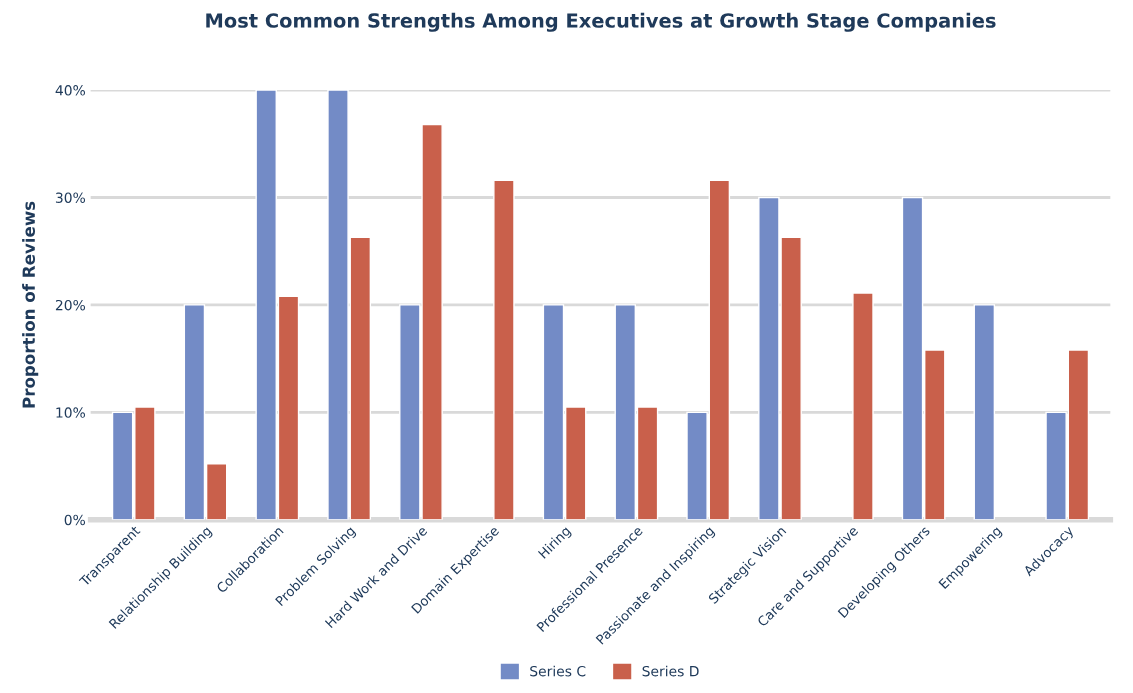 This screenshot has height=693, width=1133. Describe the element at coordinates (70, 90) in the screenshot. I see `y-tick-label: 40%` at that location.